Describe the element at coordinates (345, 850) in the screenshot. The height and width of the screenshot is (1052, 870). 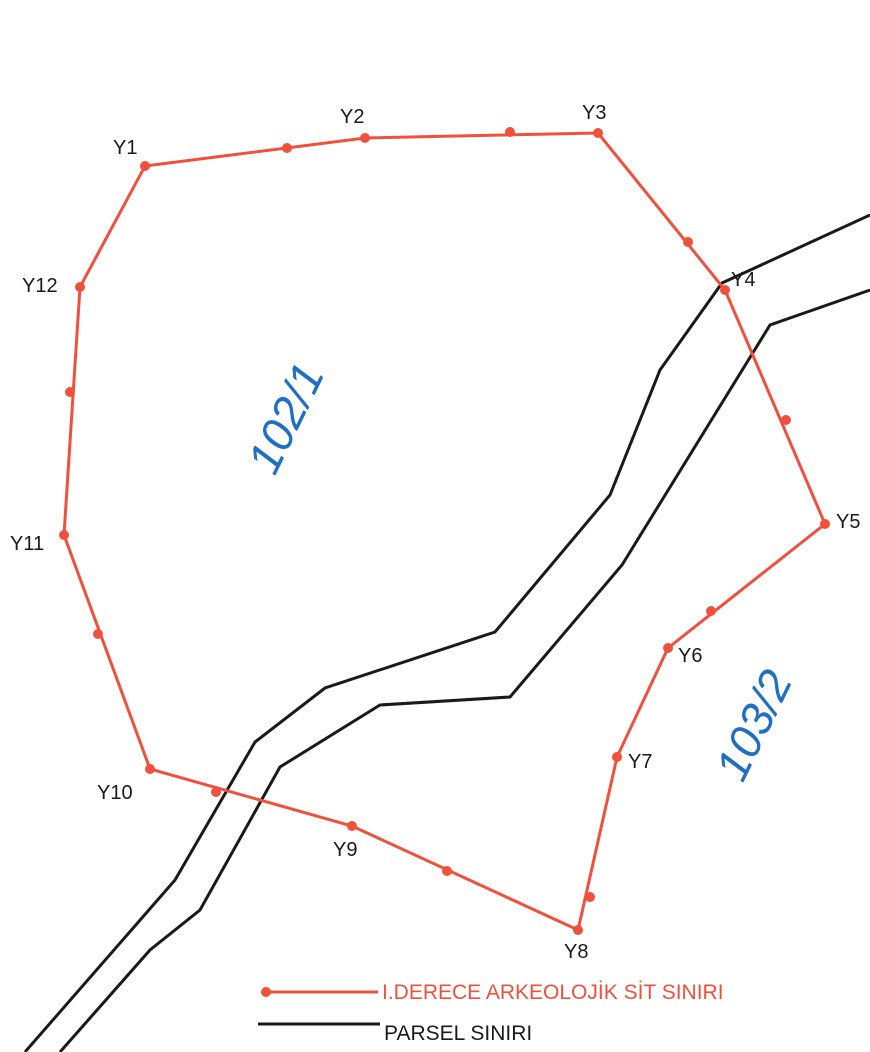
I see `vertex-label-y9: Y9` at that location.